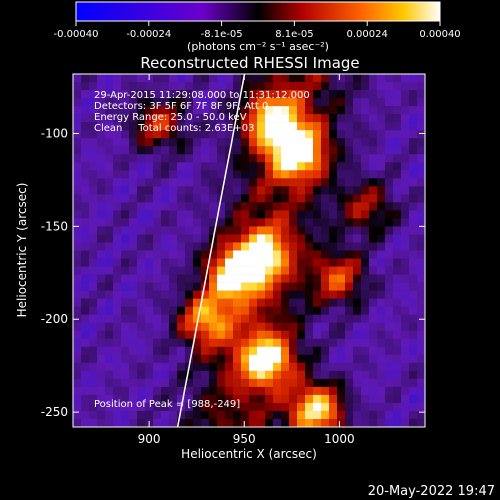 This screenshot has width=500, height=500. Describe the element at coordinates (54, 319) in the screenshot. I see `y-tick-label: -200` at that location.